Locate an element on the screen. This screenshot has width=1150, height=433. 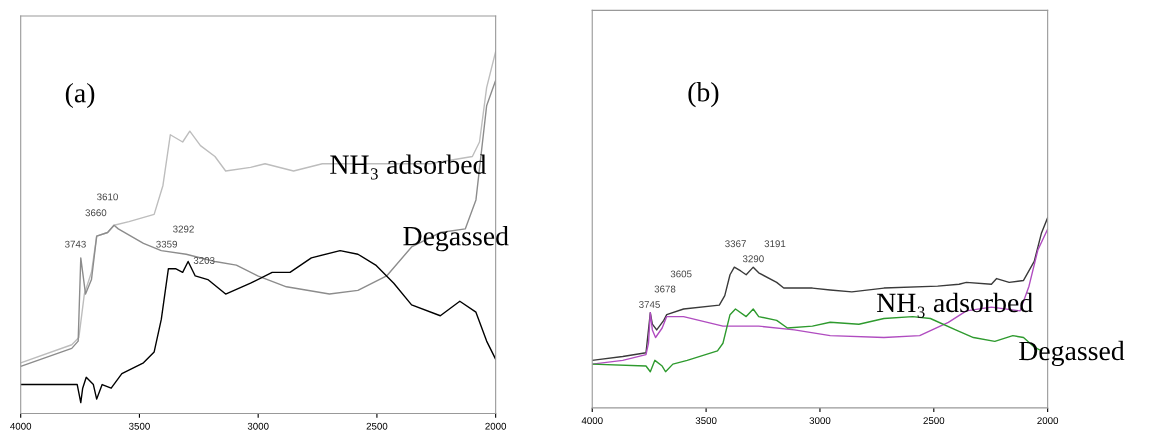
annotation: (a) is located at coordinates (80, 95).